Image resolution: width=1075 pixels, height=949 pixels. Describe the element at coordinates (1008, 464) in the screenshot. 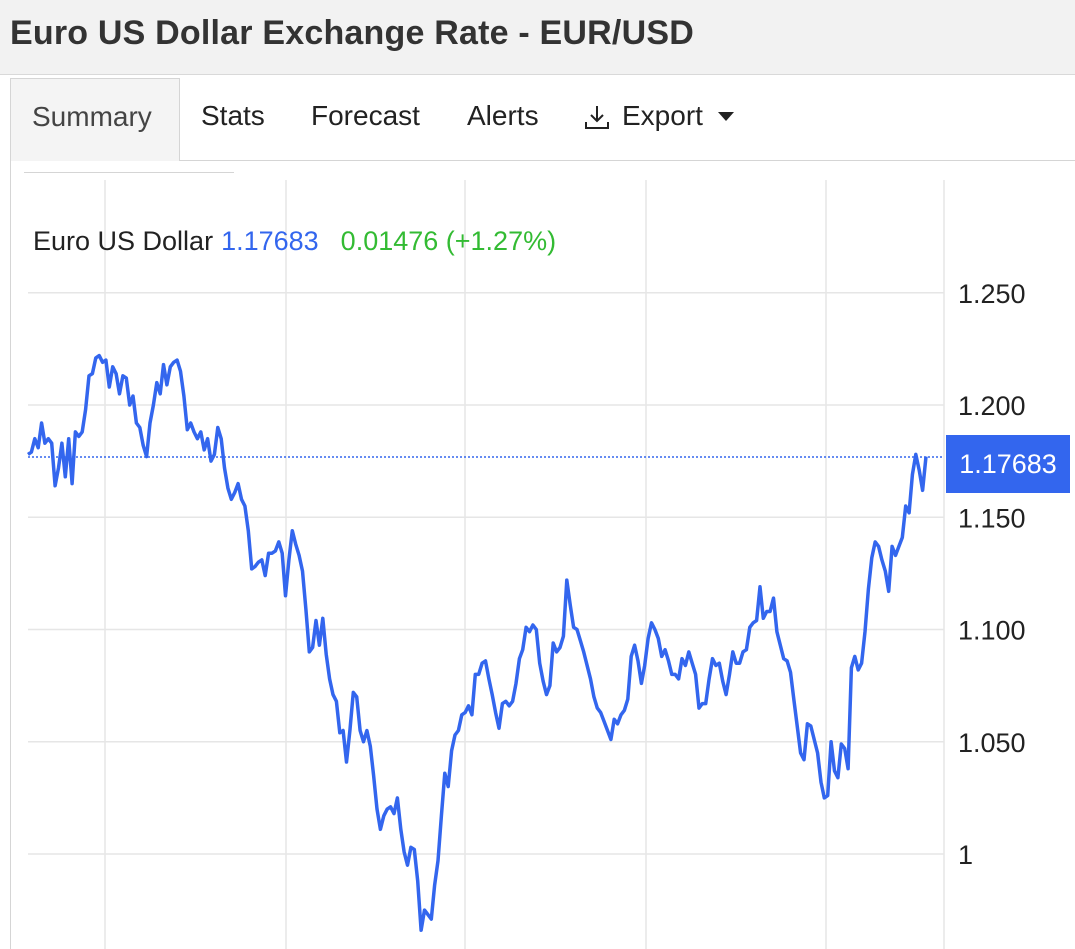

I see `current-price-badge: 1.17683` at that location.